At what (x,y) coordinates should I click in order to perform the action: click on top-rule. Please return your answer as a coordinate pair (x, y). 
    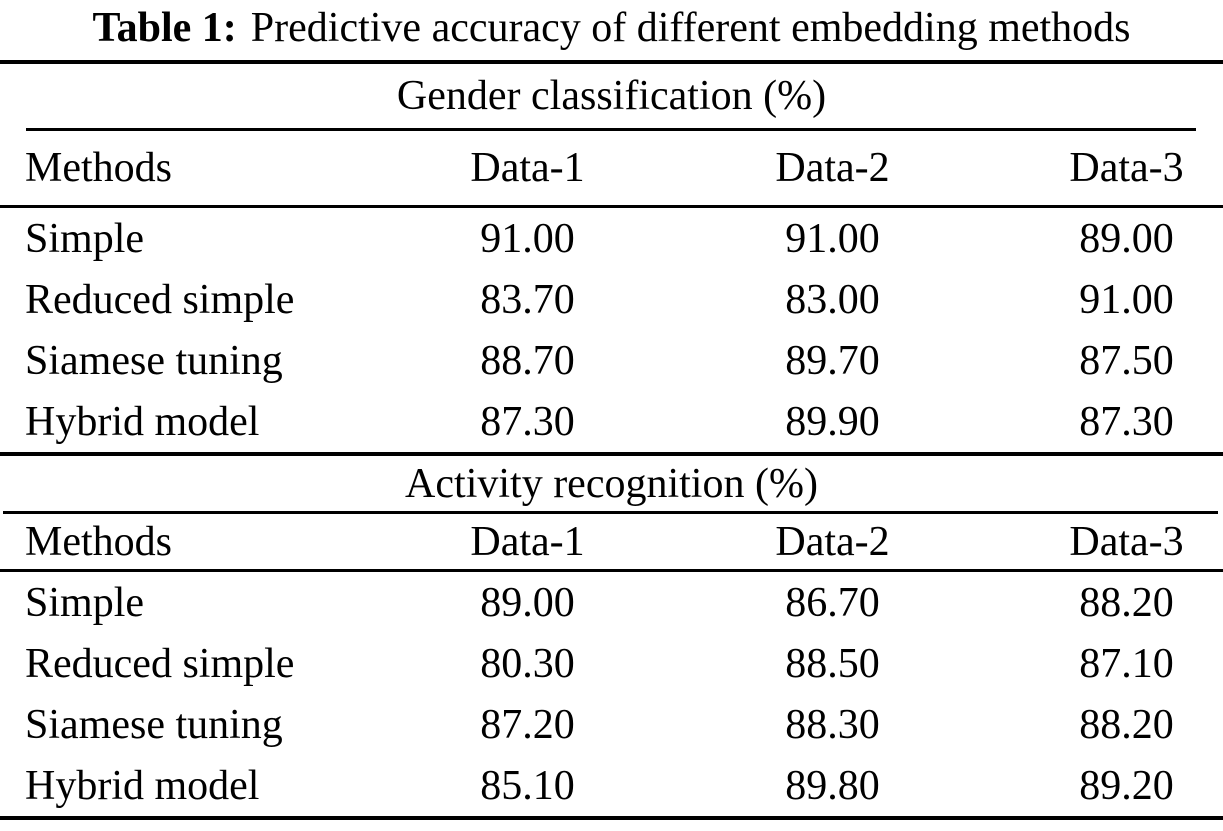
    Looking at the image, I should click on (611, 62).